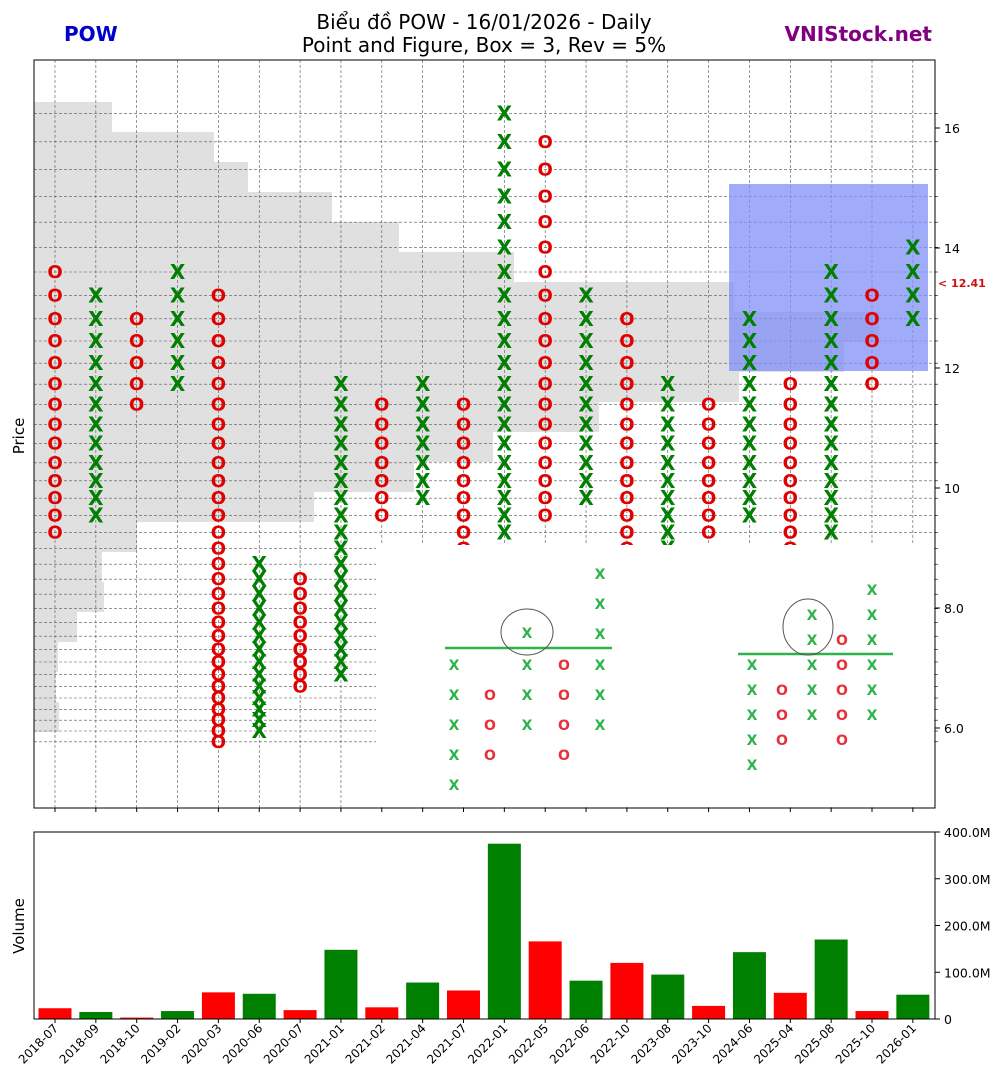  I want to click on volume-tick-label: 100.0M, so click(967, 972).